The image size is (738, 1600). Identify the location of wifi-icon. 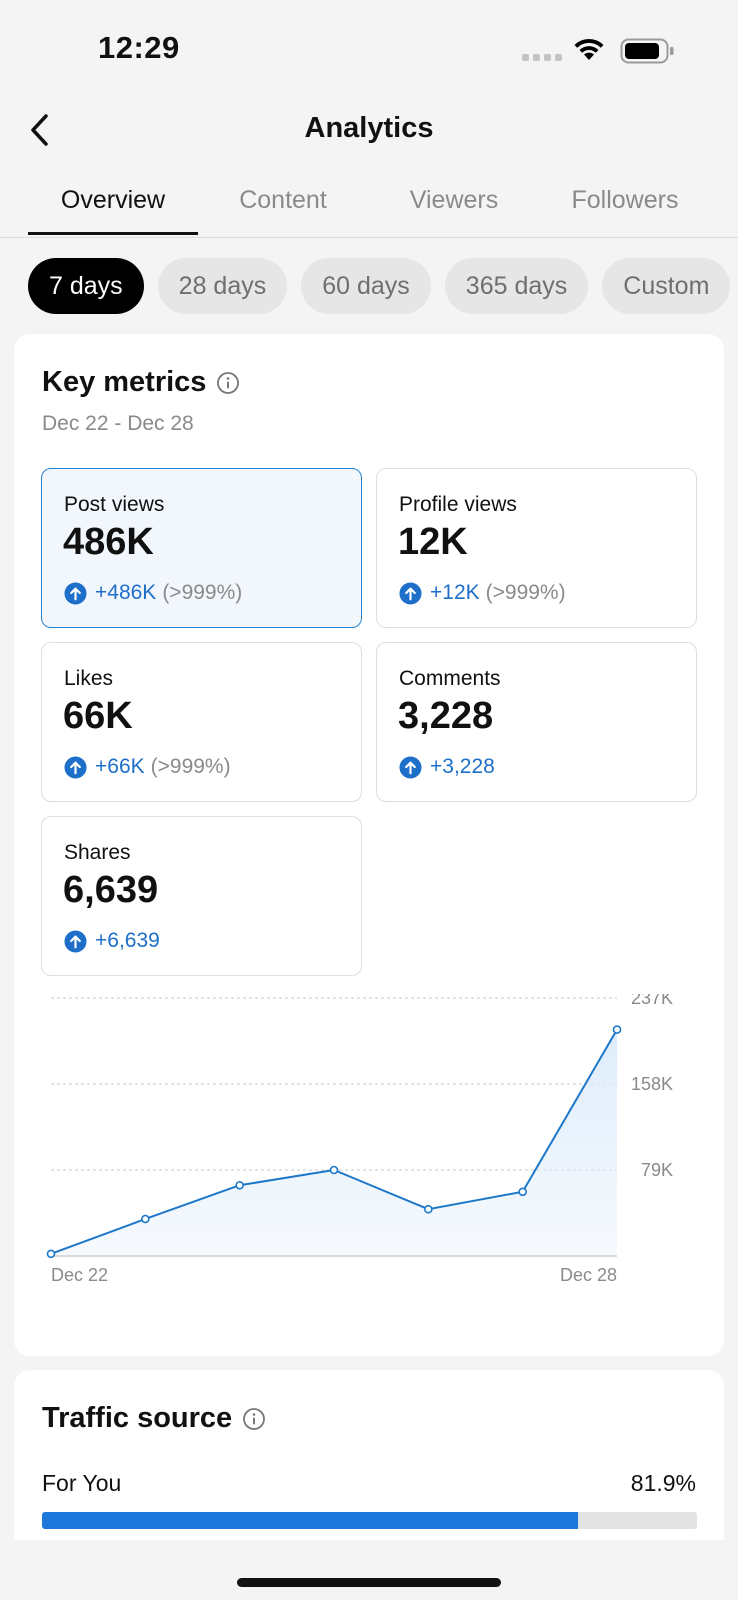
(589, 49).